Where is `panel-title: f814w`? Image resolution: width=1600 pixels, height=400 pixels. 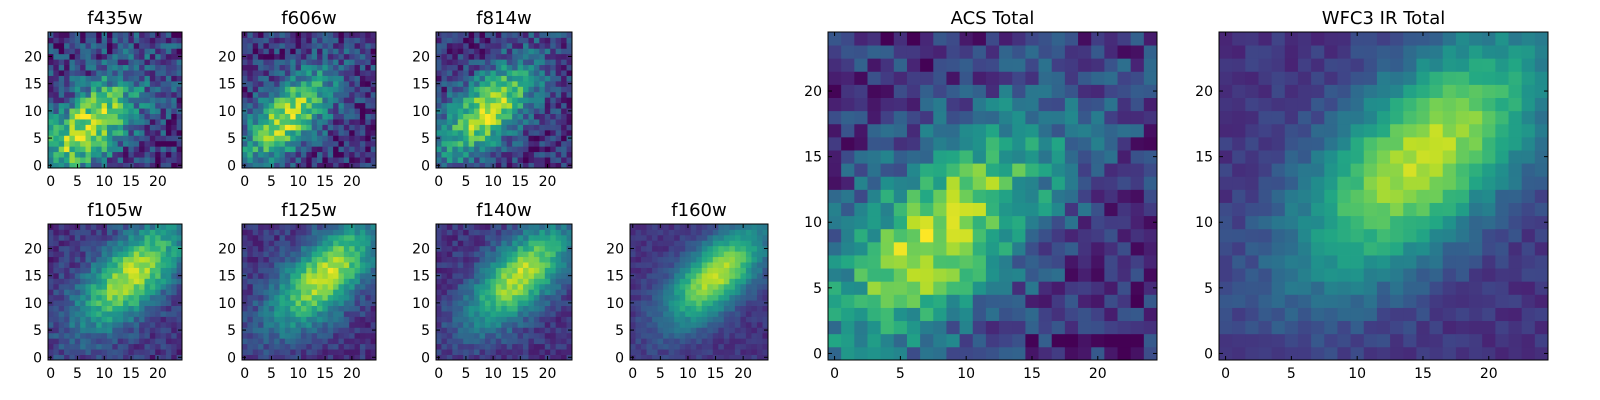
panel-title: f814w is located at coordinates (503, 18).